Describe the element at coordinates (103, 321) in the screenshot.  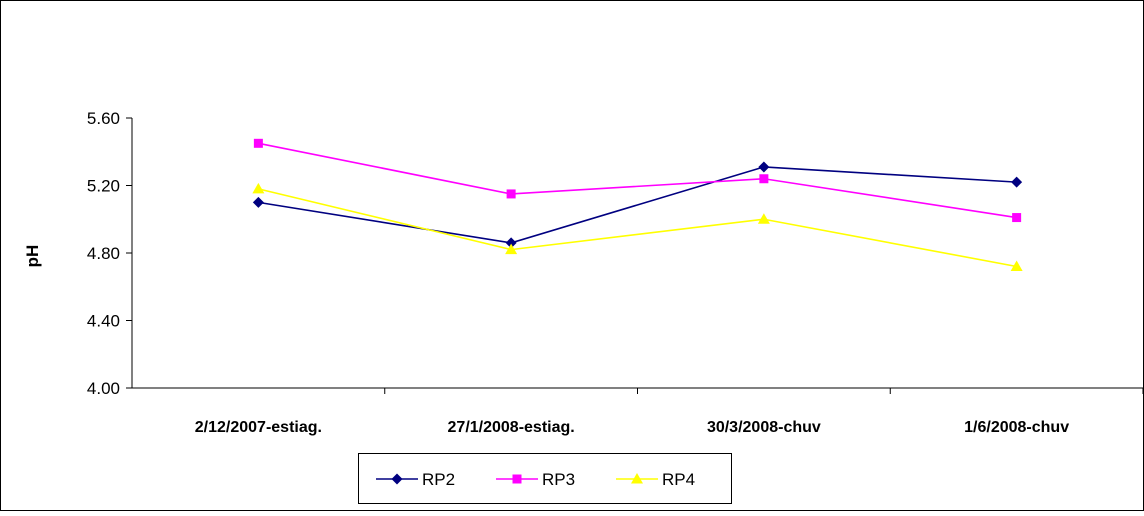
I see `y-tick-label: 4.40` at that location.